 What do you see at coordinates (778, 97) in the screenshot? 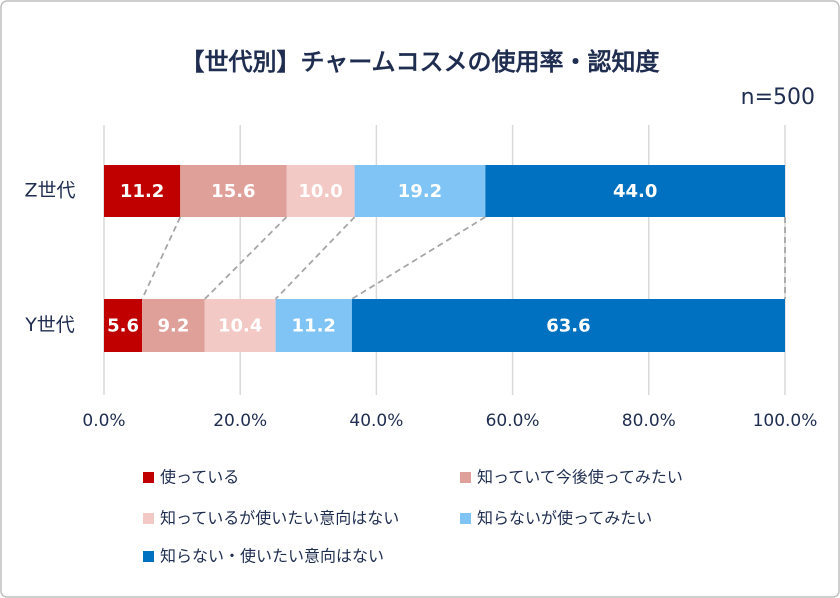
I see `chart-subtitle: n=500` at bounding box center [778, 97].